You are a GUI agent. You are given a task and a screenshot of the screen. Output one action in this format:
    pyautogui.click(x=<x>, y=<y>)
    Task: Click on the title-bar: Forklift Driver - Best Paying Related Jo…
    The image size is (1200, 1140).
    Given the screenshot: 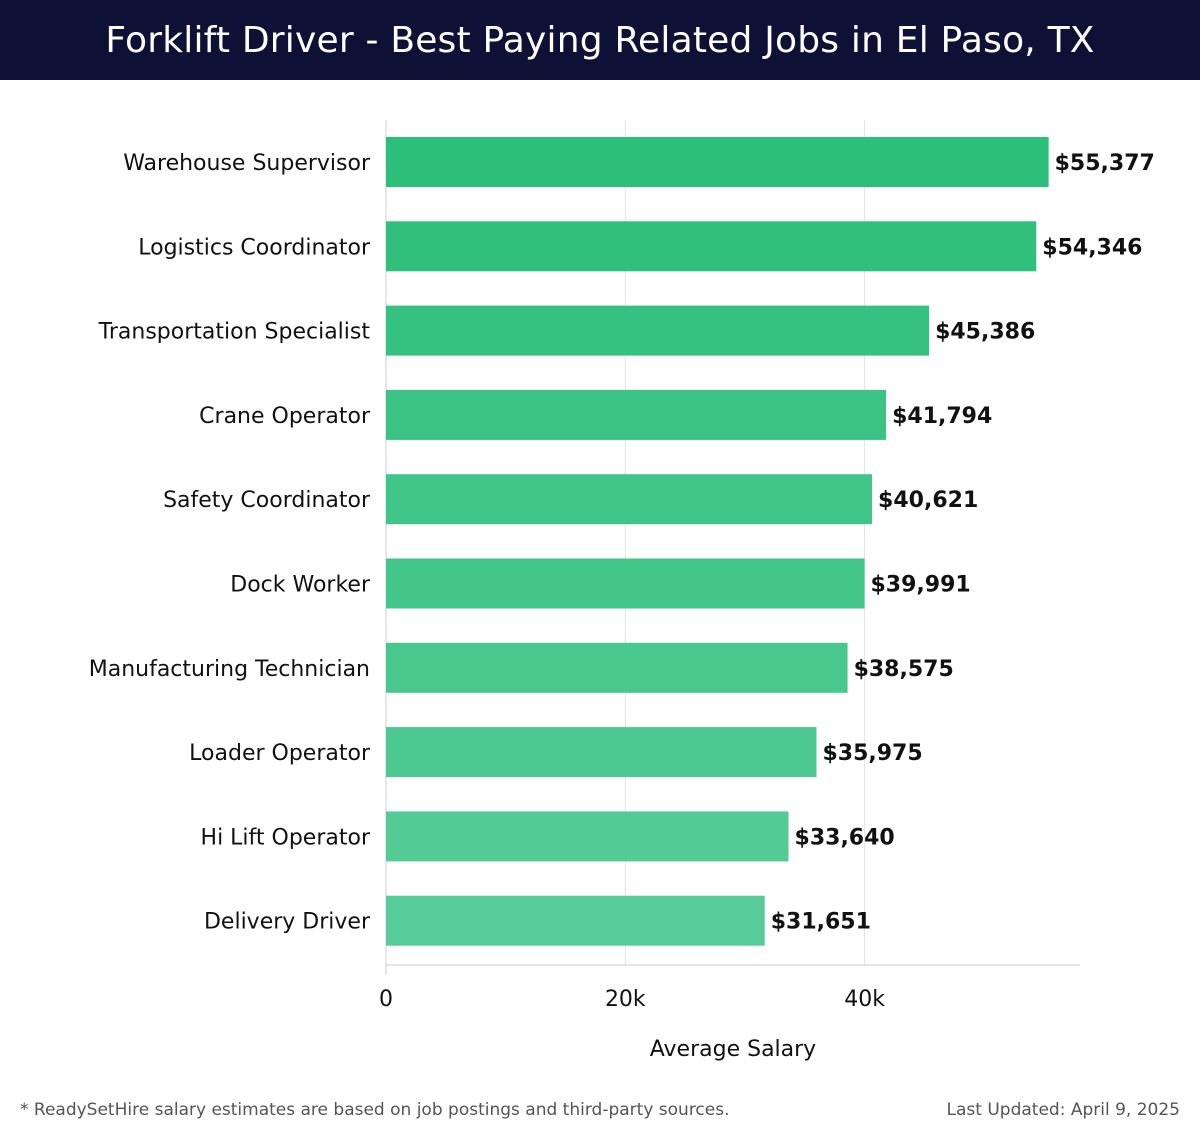 What is the action you would take?
    pyautogui.click(x=600, y=40)
    